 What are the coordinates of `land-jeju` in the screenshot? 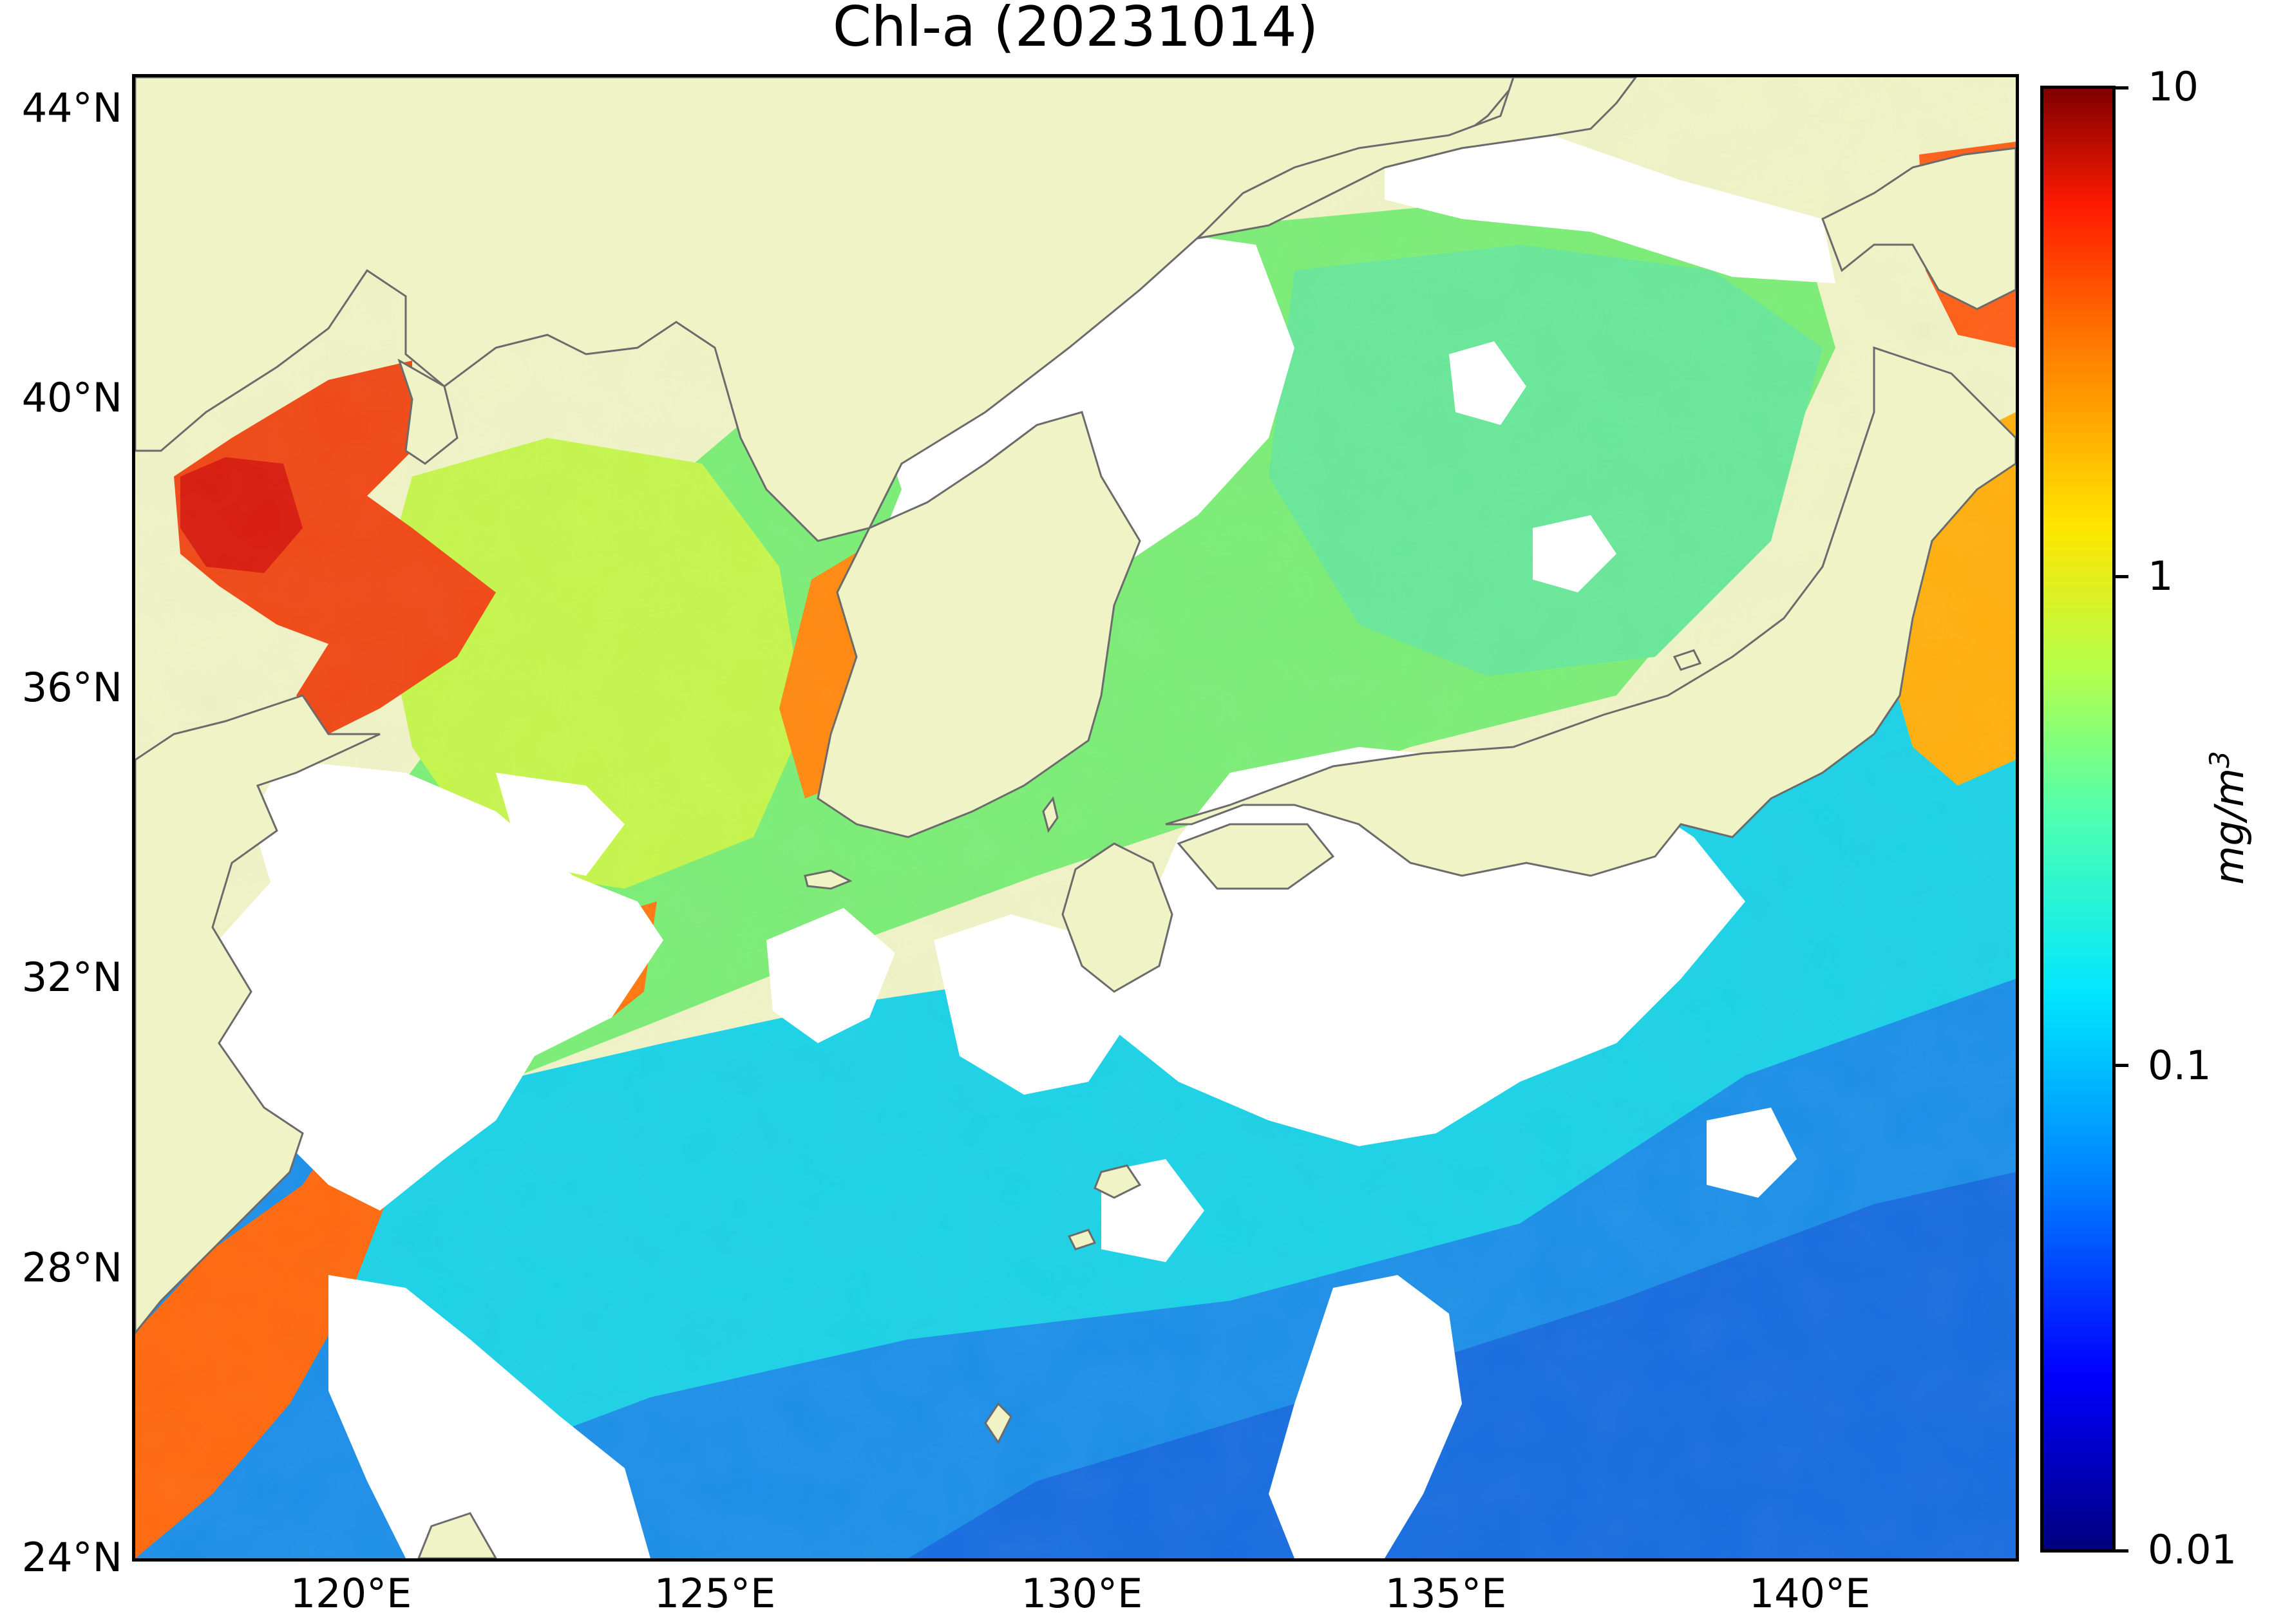 It's located at (828, 880).